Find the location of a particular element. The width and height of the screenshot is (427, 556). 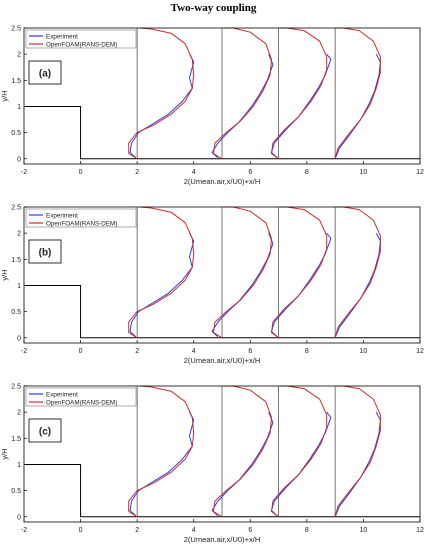

figure-title: Two-way coupling is located at coordinates (213, 8).